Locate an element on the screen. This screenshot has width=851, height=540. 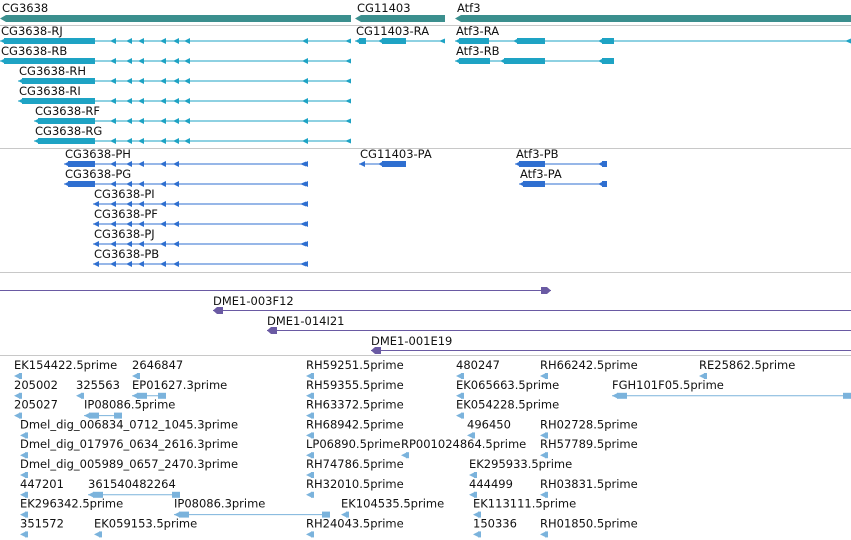
gene-feature: Atf3 is located at coordinates (653, 11).